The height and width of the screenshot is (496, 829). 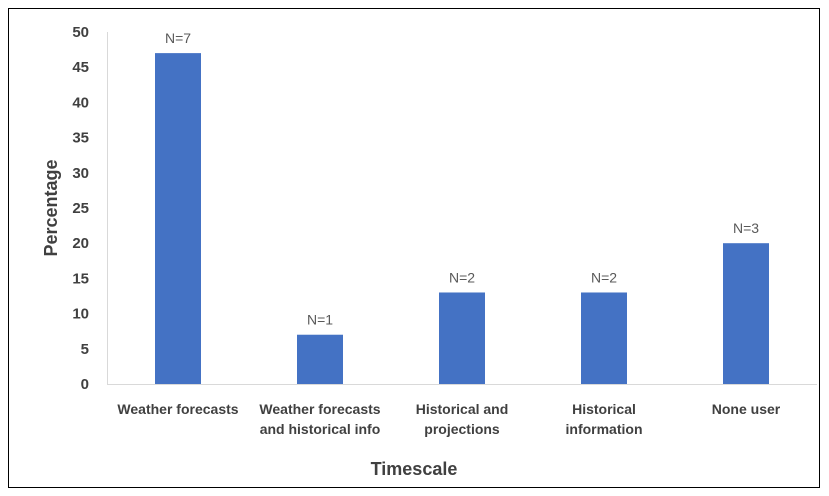 I want to click on x-category-label: Historical and projections, so click(x=462, y=419).